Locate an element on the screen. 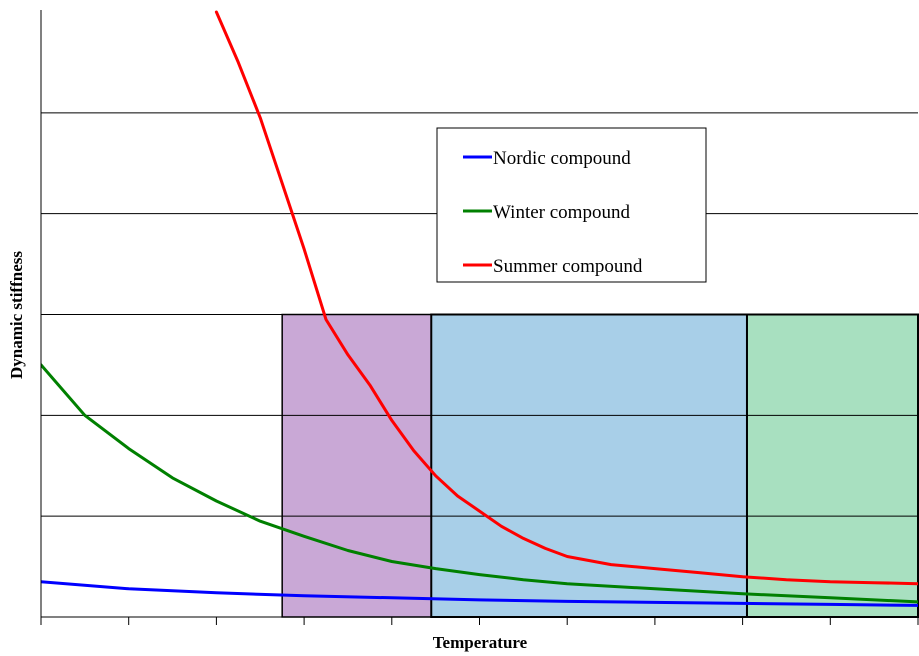 This screenshot has height=656, width=919. x-axis-title: Temperature is located at coordinates (480, 642).